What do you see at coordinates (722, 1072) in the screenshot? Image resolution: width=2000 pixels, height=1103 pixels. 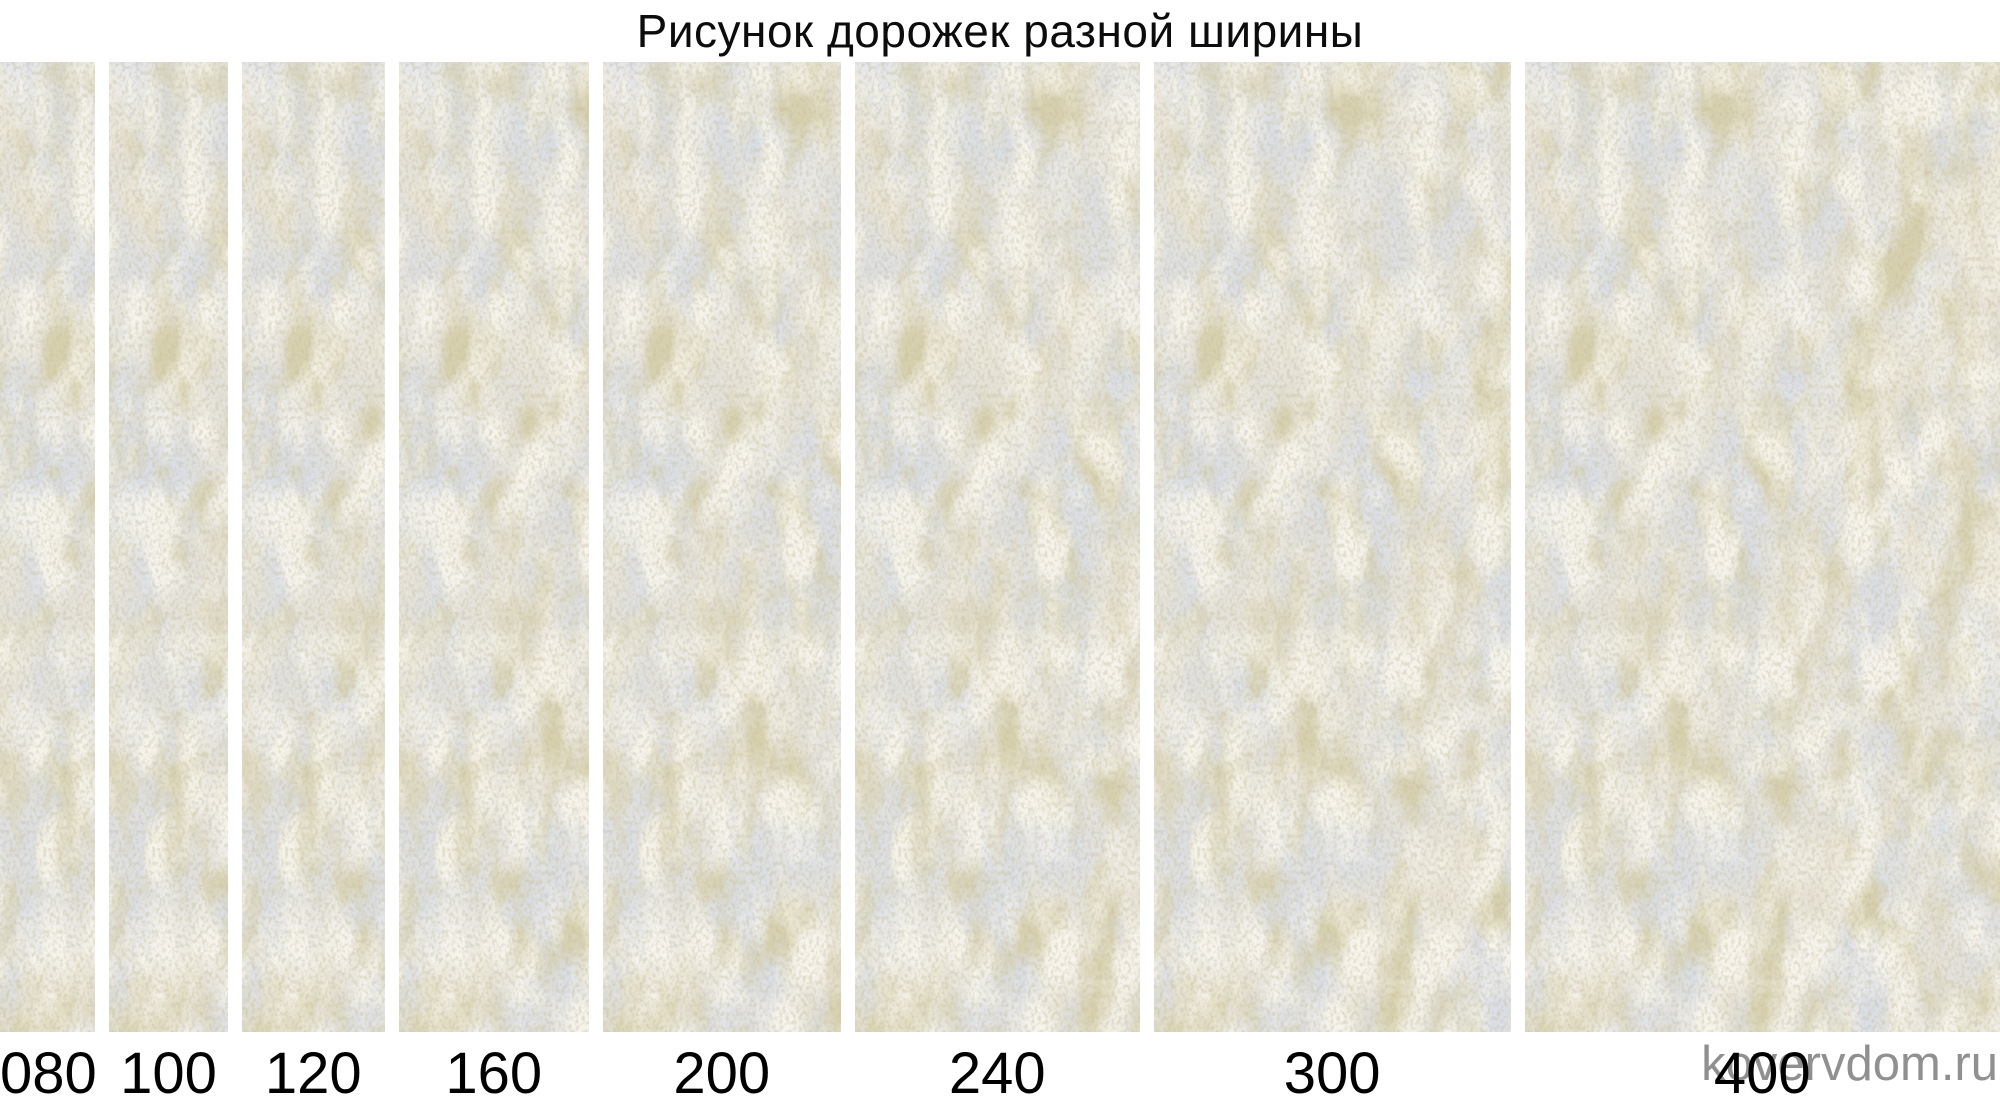 I see `runner-width-label: 200` at bounding box center [722, 1072].